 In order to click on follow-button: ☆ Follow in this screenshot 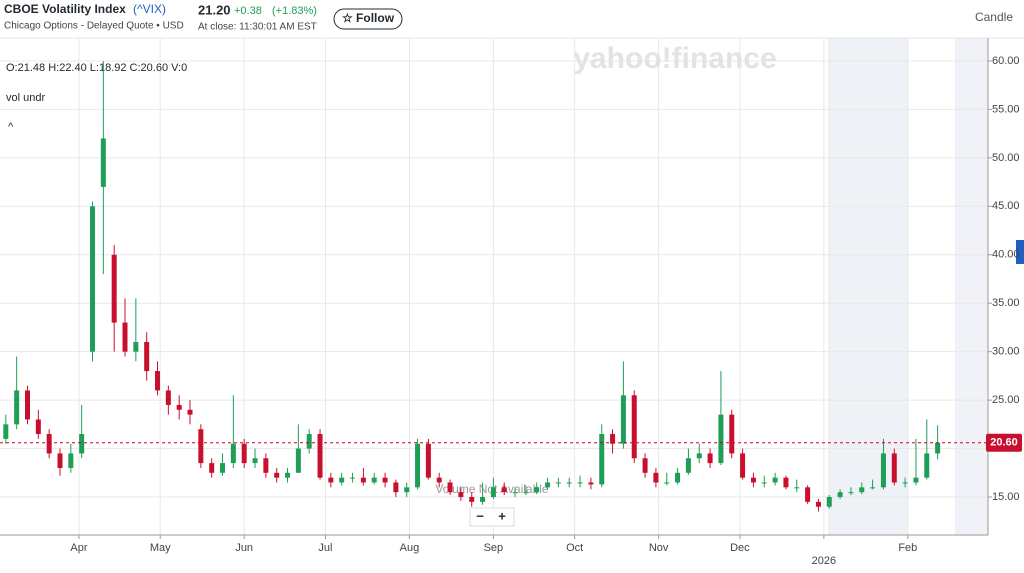, I will do `click(368, 19)`.